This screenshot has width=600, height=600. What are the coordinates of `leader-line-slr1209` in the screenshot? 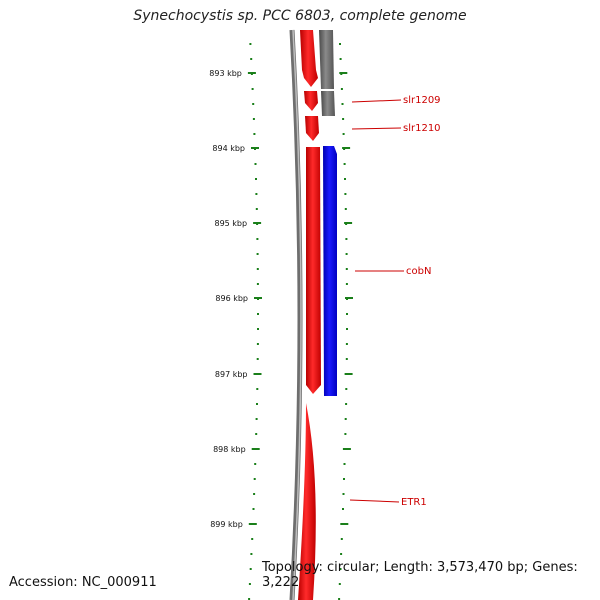 It's located at (376, 101).